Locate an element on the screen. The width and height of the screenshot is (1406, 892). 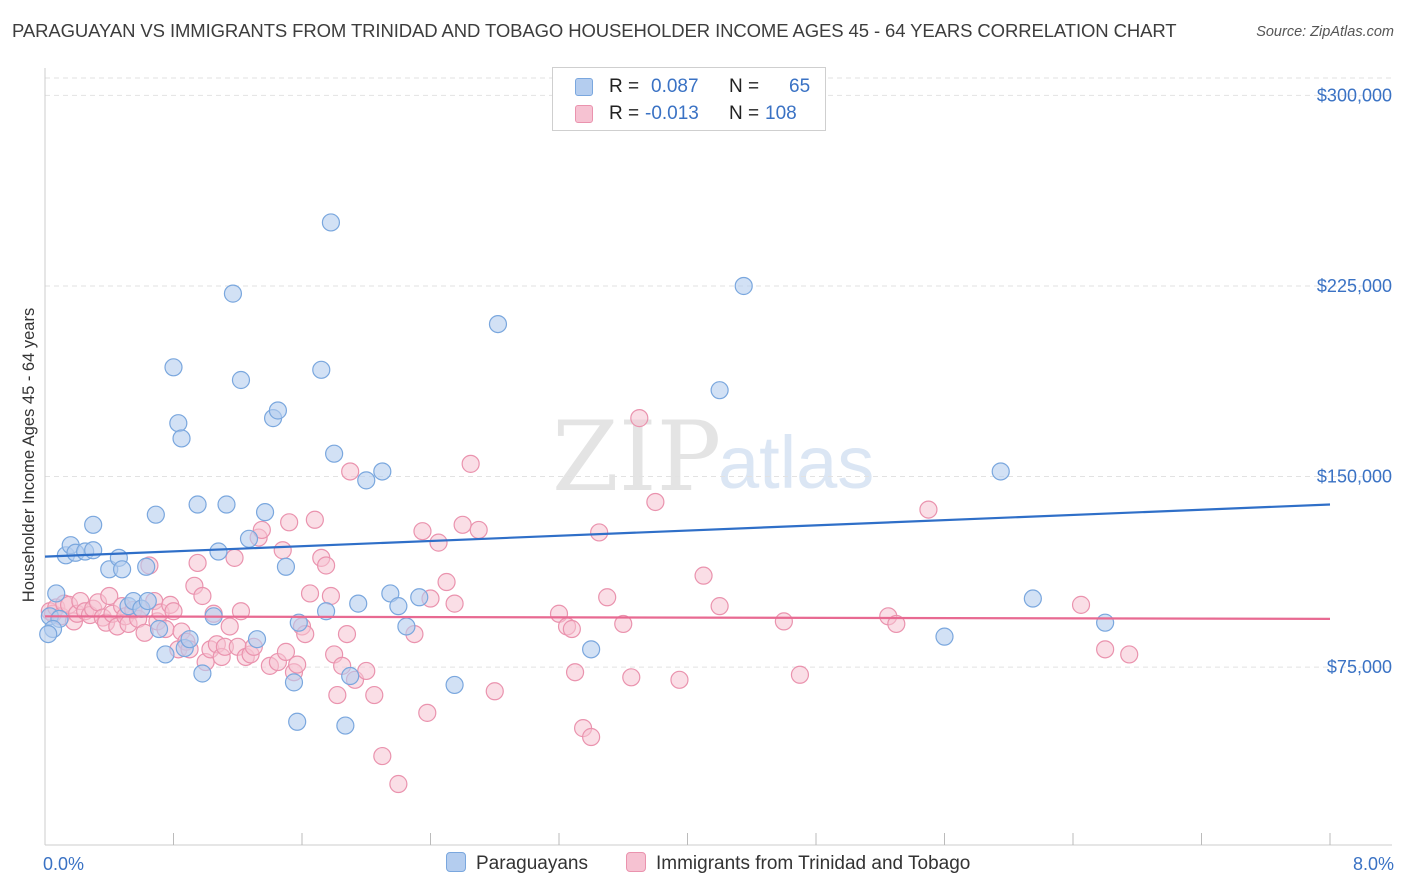
y-tick-label: $300,000 is located at coordinates (1354, 95).